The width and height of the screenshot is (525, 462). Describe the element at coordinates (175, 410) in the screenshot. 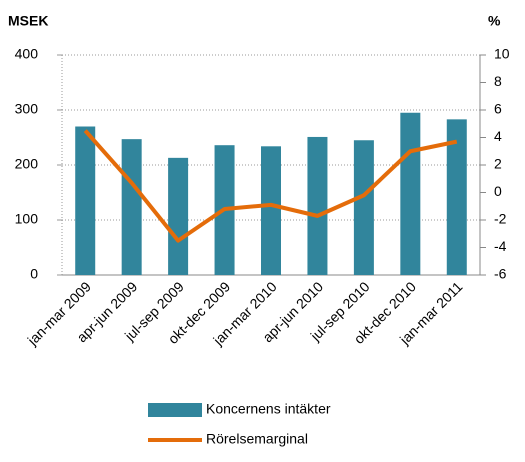

I see `legend-swatch` at that location.